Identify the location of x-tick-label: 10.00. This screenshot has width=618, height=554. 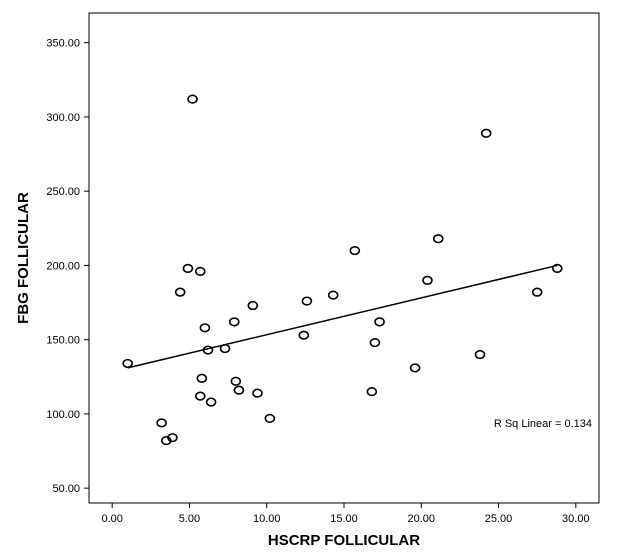
(267, 519).